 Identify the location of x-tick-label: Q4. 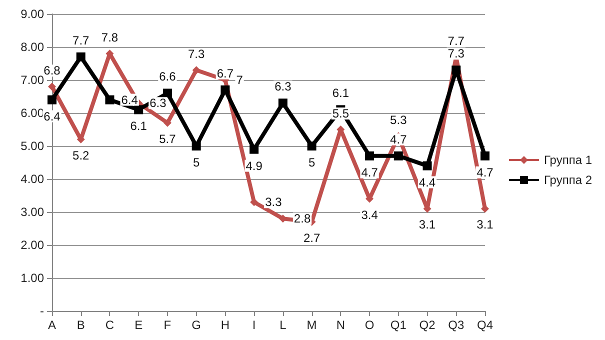
(485, 325).